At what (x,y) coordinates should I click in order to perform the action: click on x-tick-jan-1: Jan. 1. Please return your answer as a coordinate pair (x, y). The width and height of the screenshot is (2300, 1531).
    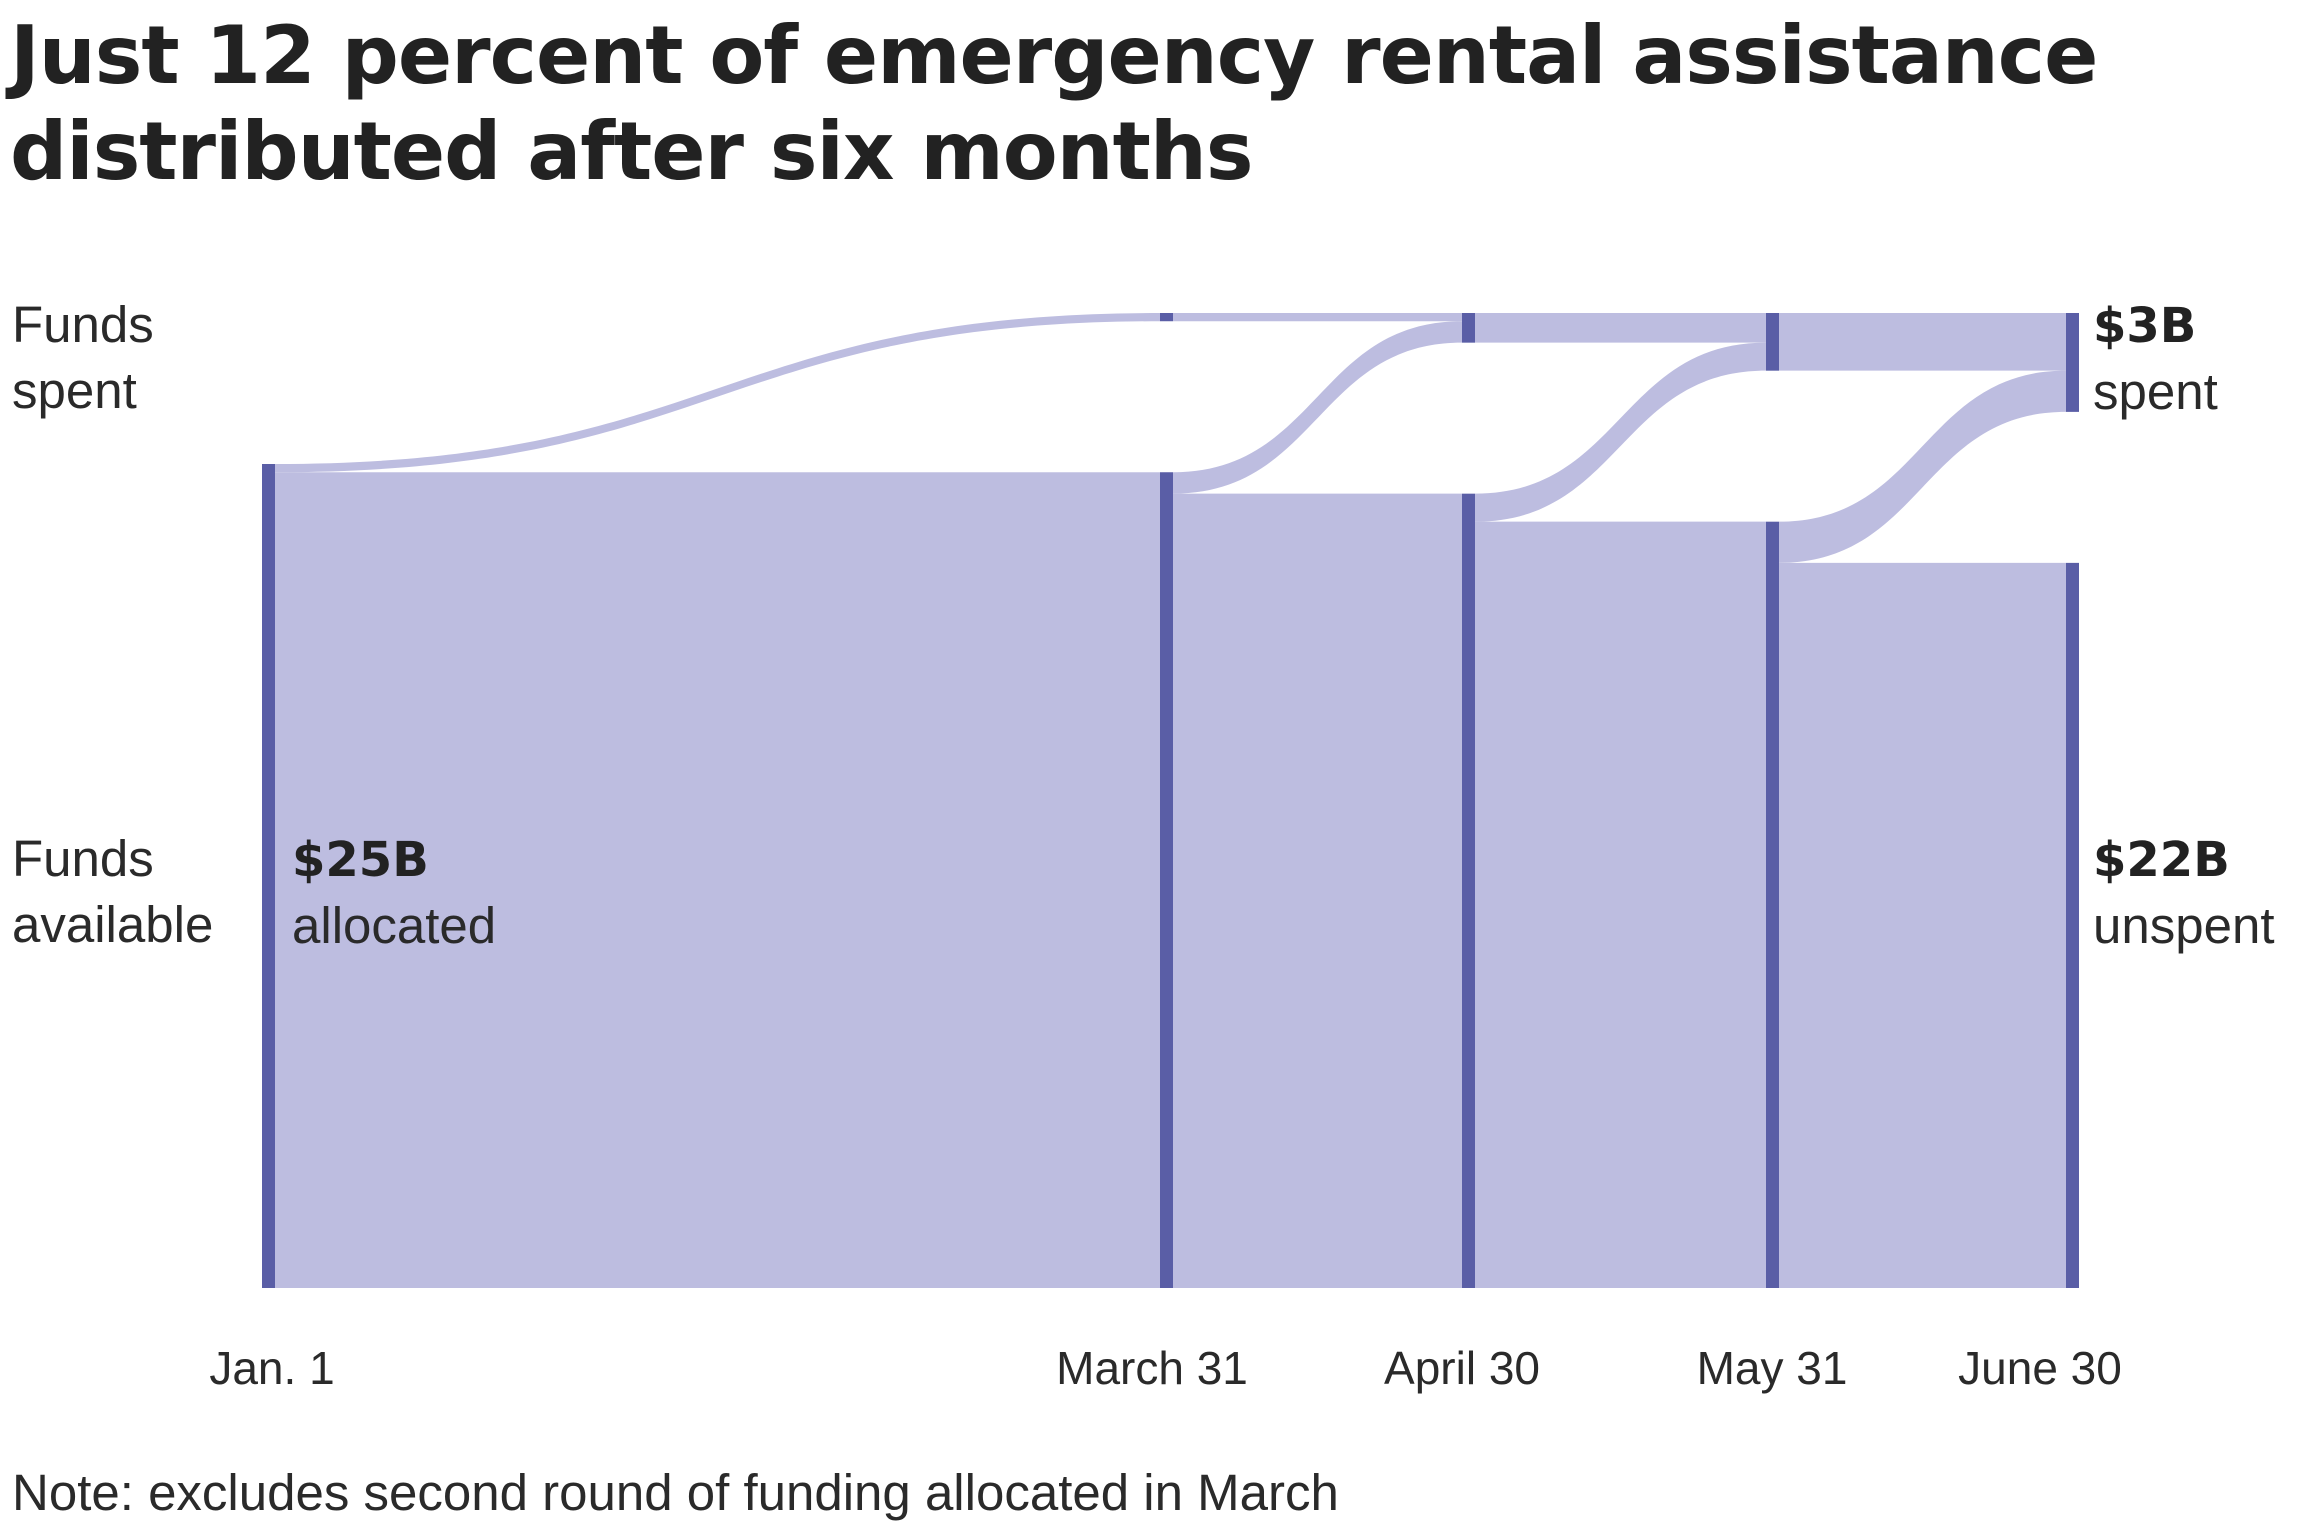
    Looking at the image, I should click on (272, 1368).